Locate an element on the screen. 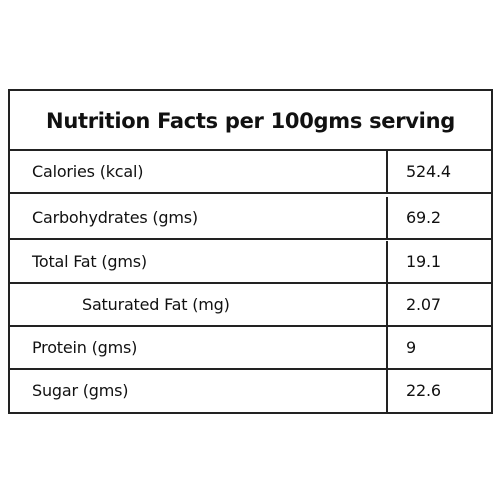 Image resolution: width=500 pixels, height=500 pixels. nutrient-label: Protein (gms) is located at coordinates (85, 347).